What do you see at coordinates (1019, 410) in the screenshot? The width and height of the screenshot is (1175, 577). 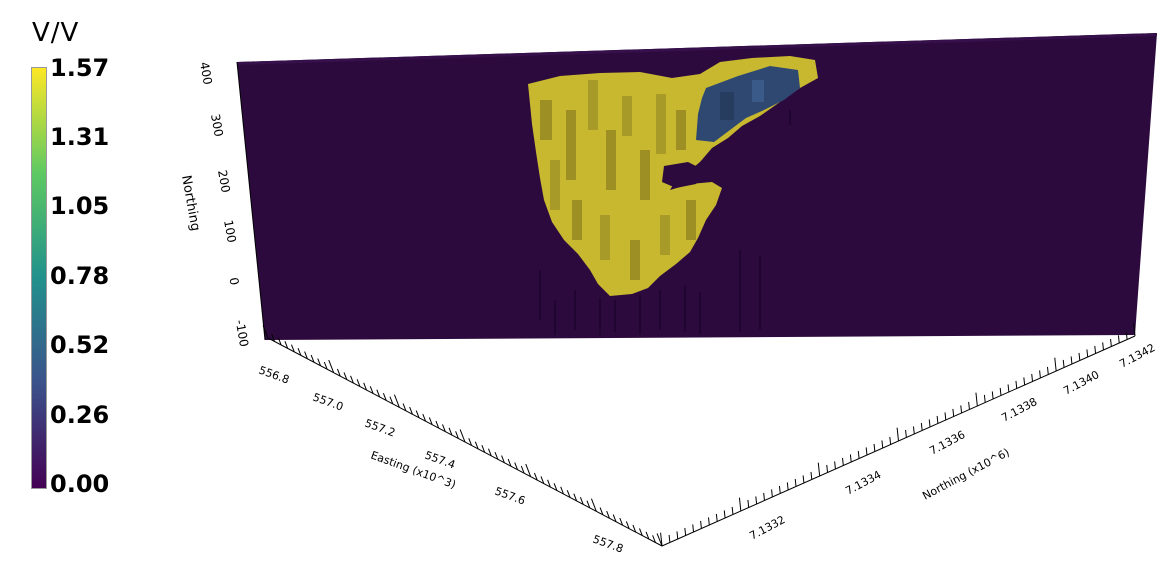 I see `northing-tick-label: 7.1338` at bounding box center [1019, 410].